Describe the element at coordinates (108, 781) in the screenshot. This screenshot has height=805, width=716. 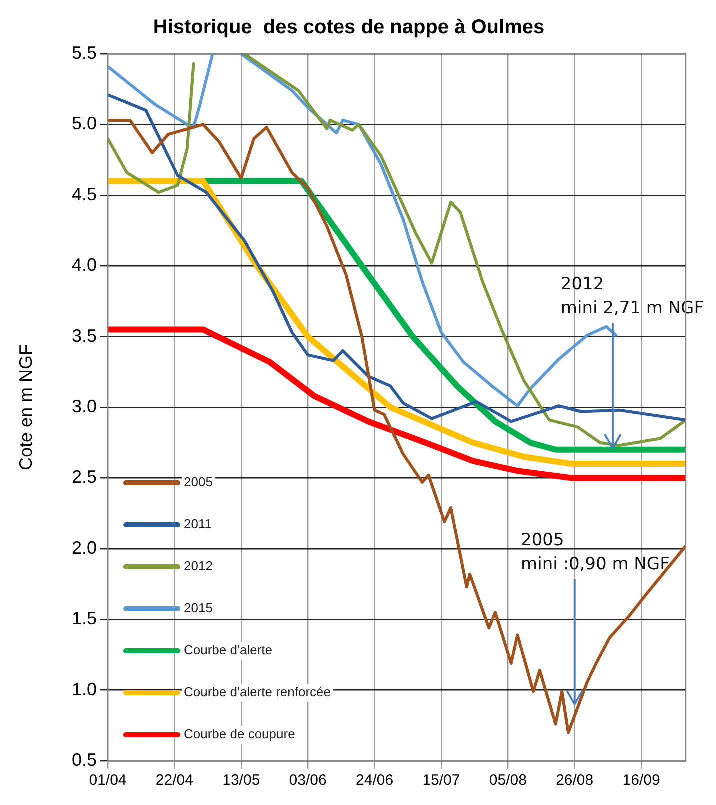
I see `x-tick-label: 01/04` at that location.